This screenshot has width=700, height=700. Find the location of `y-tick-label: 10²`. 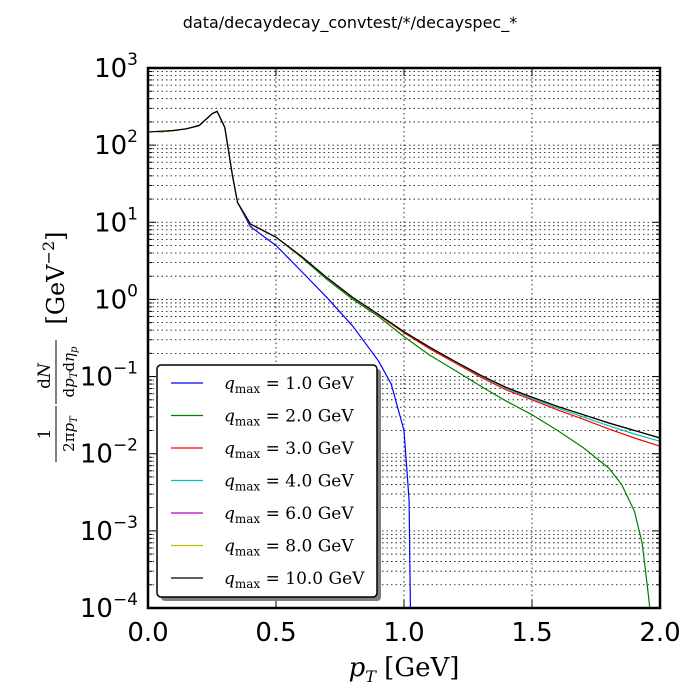

y-tick-label: 10² is located at coordinates (116, 144).